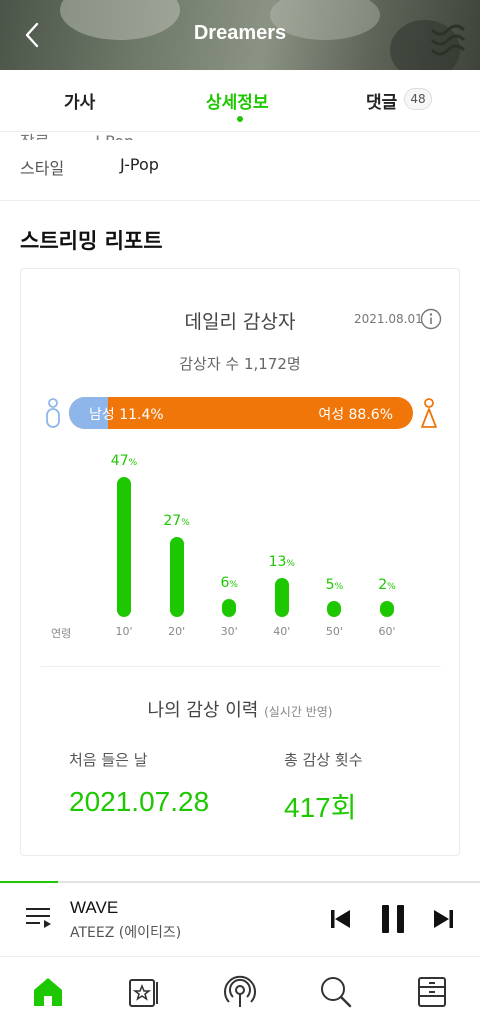 Image resolution: width=480 pixels, height=1028 pixels. Describe the element at coordinates (240, 882) in the screenshot. I see `playback-progress` at that location.